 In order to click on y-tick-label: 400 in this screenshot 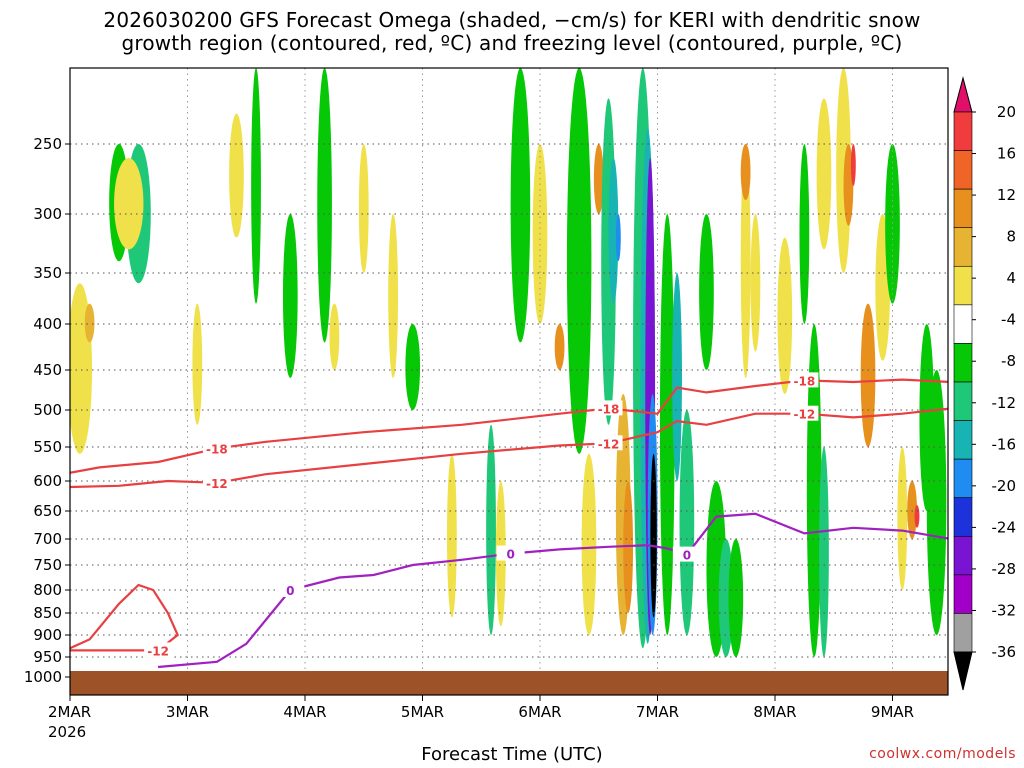, I will do `click(47, 324)`.